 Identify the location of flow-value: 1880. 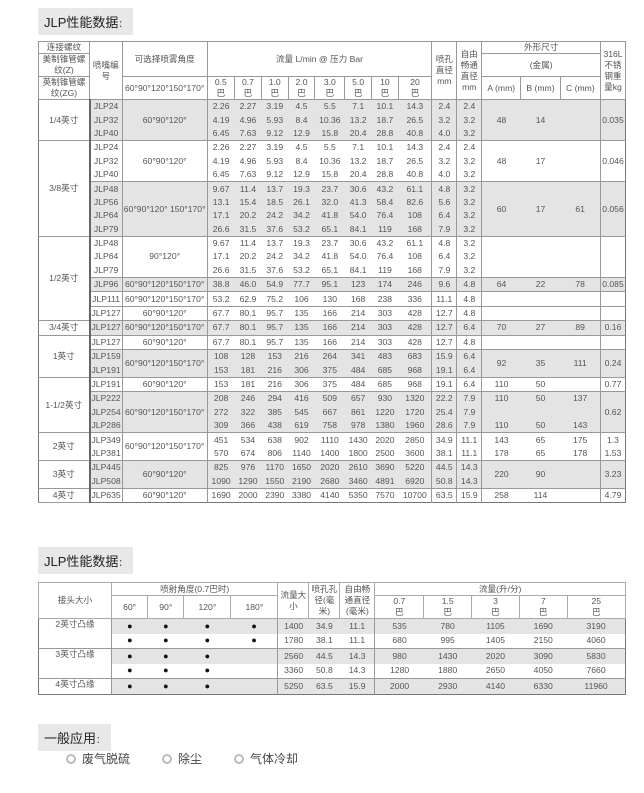
(448, 670).